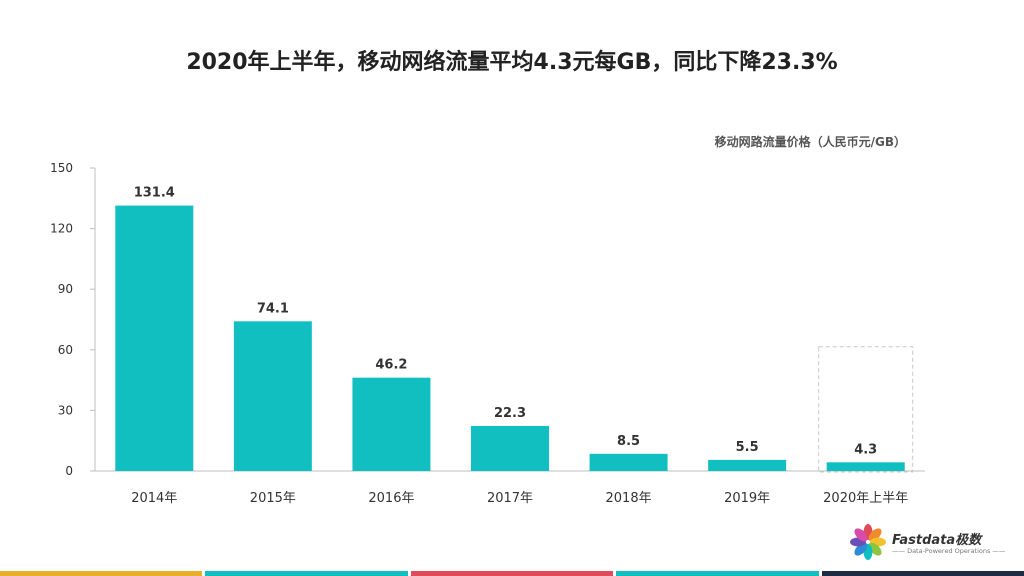  I want to click on bar-value-label: 74.1, so click(273, 308).